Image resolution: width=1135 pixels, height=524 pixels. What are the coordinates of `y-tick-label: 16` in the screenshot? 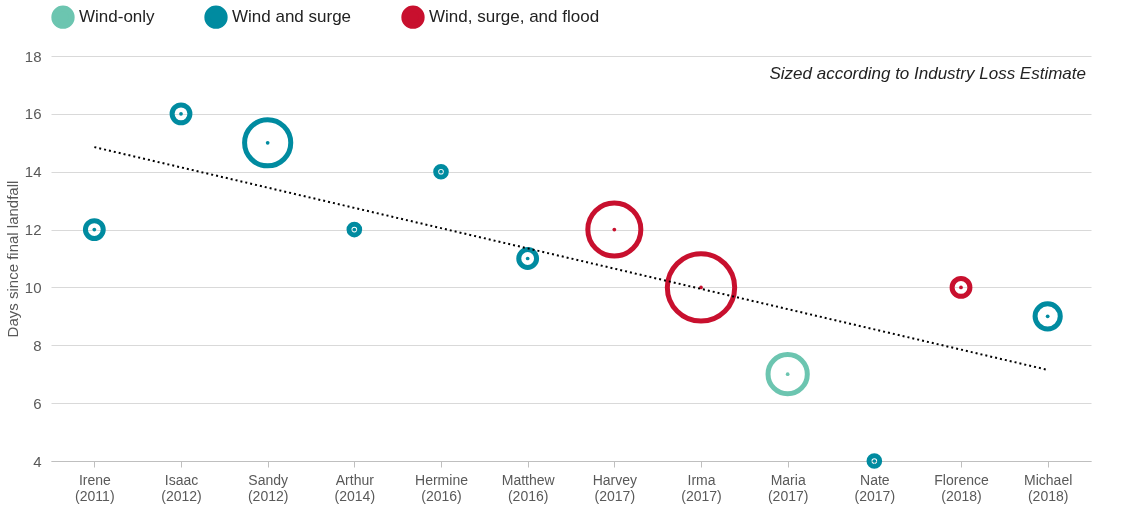 It's located at (33, 114).